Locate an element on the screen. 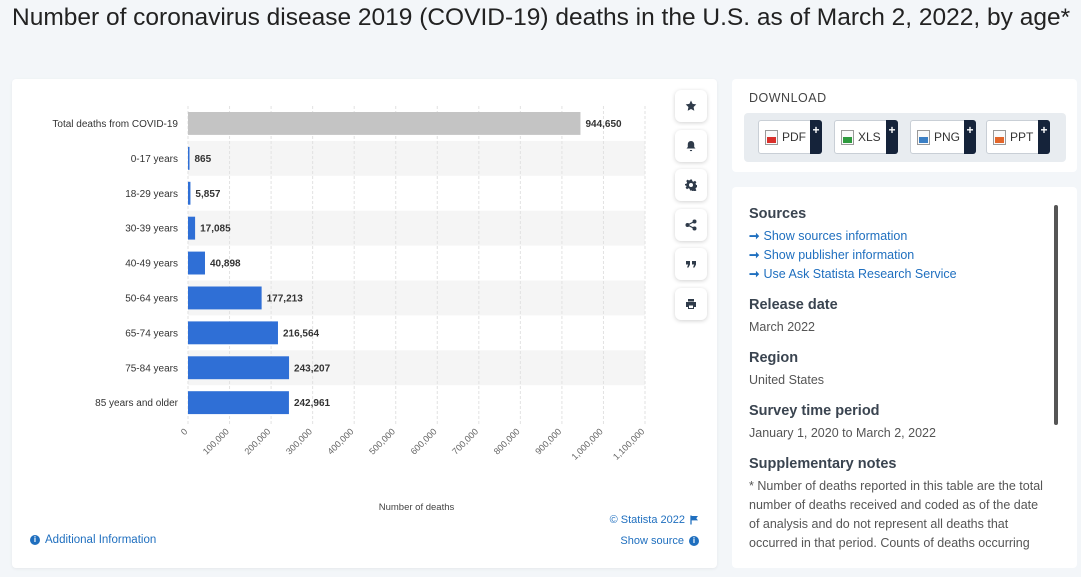 The image size is (1081, 577). x-tick-label: 200,000 is located at coordinates (257, 441).